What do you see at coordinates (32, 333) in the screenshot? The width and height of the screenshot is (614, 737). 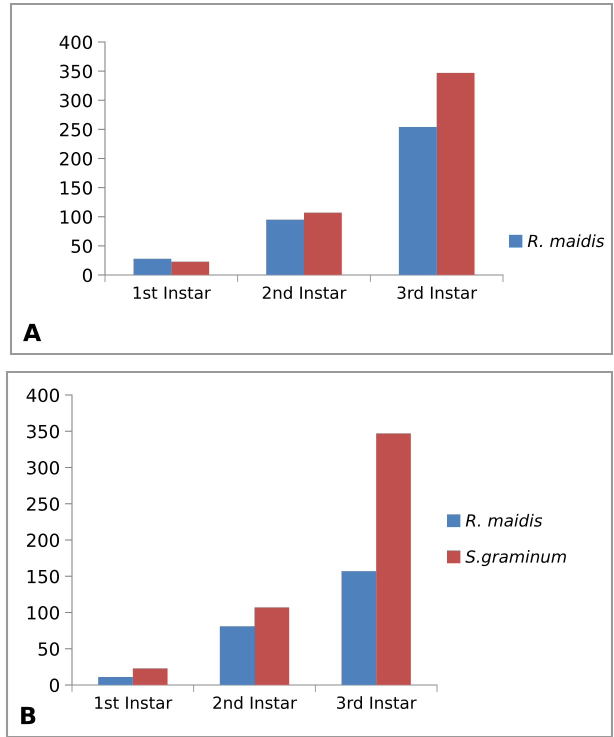 I see `text: A` at bounding box center [32, 333].